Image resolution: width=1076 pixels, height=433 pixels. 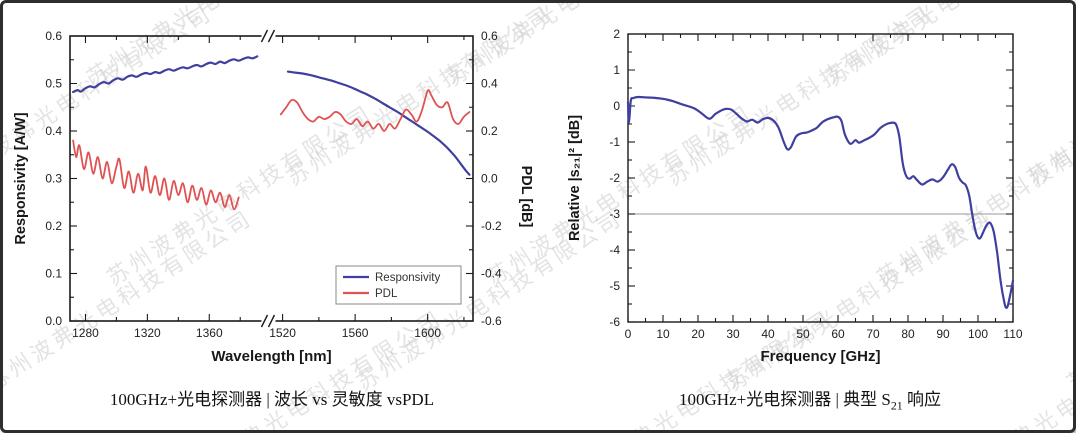 I want to click on y-left-tick-label: 0.3, so click(x=53, y=179).